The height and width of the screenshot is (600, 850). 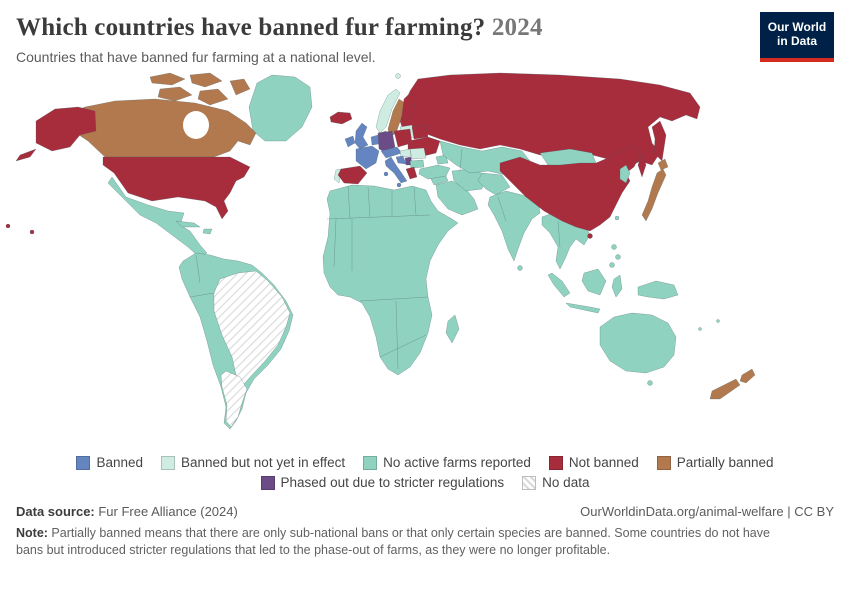 I want to click on region-hungary, so click(x=405, y=153).